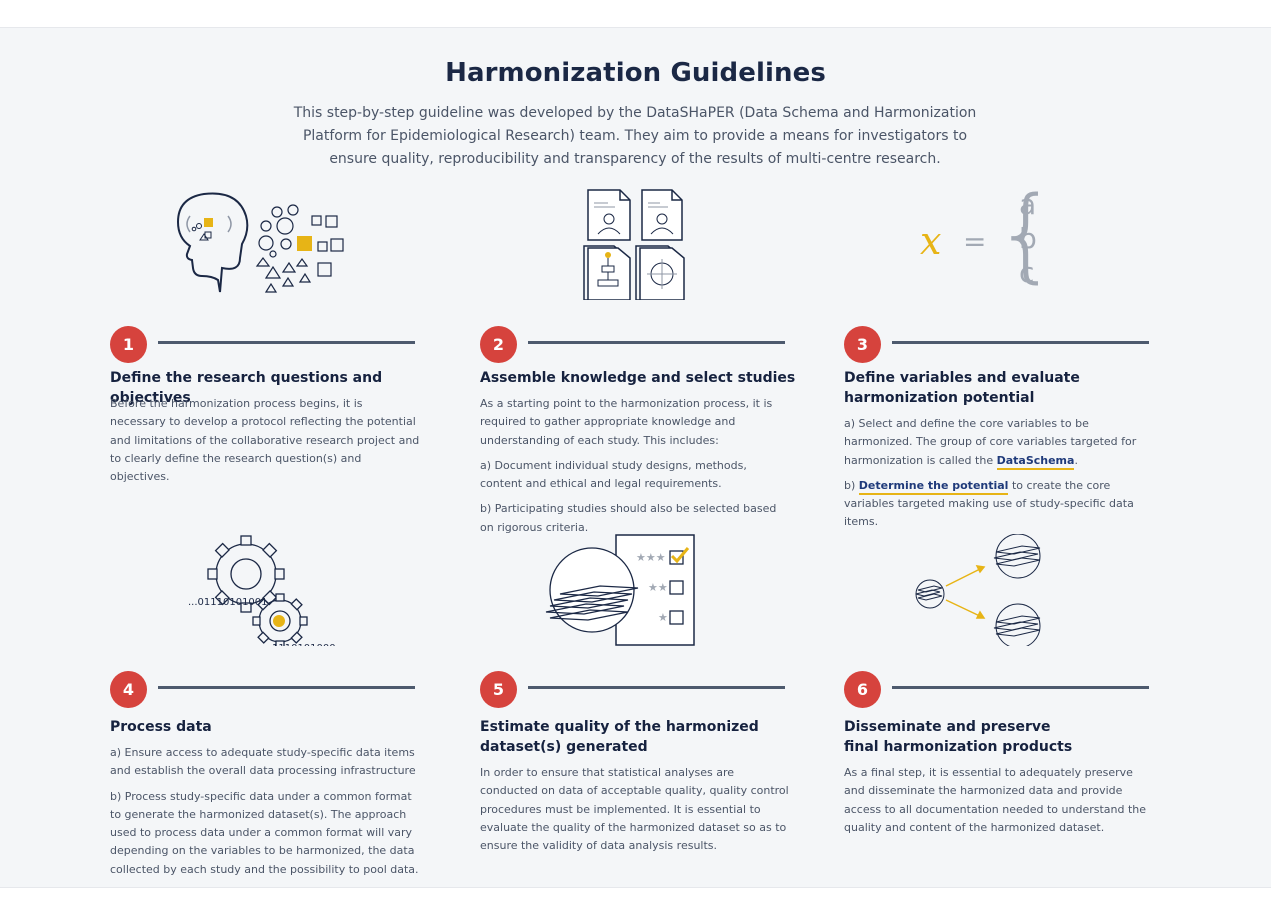 The width and height of the screenshot is (1271, 905). I want to click on step-number-badge: 2, so click(498, 344).